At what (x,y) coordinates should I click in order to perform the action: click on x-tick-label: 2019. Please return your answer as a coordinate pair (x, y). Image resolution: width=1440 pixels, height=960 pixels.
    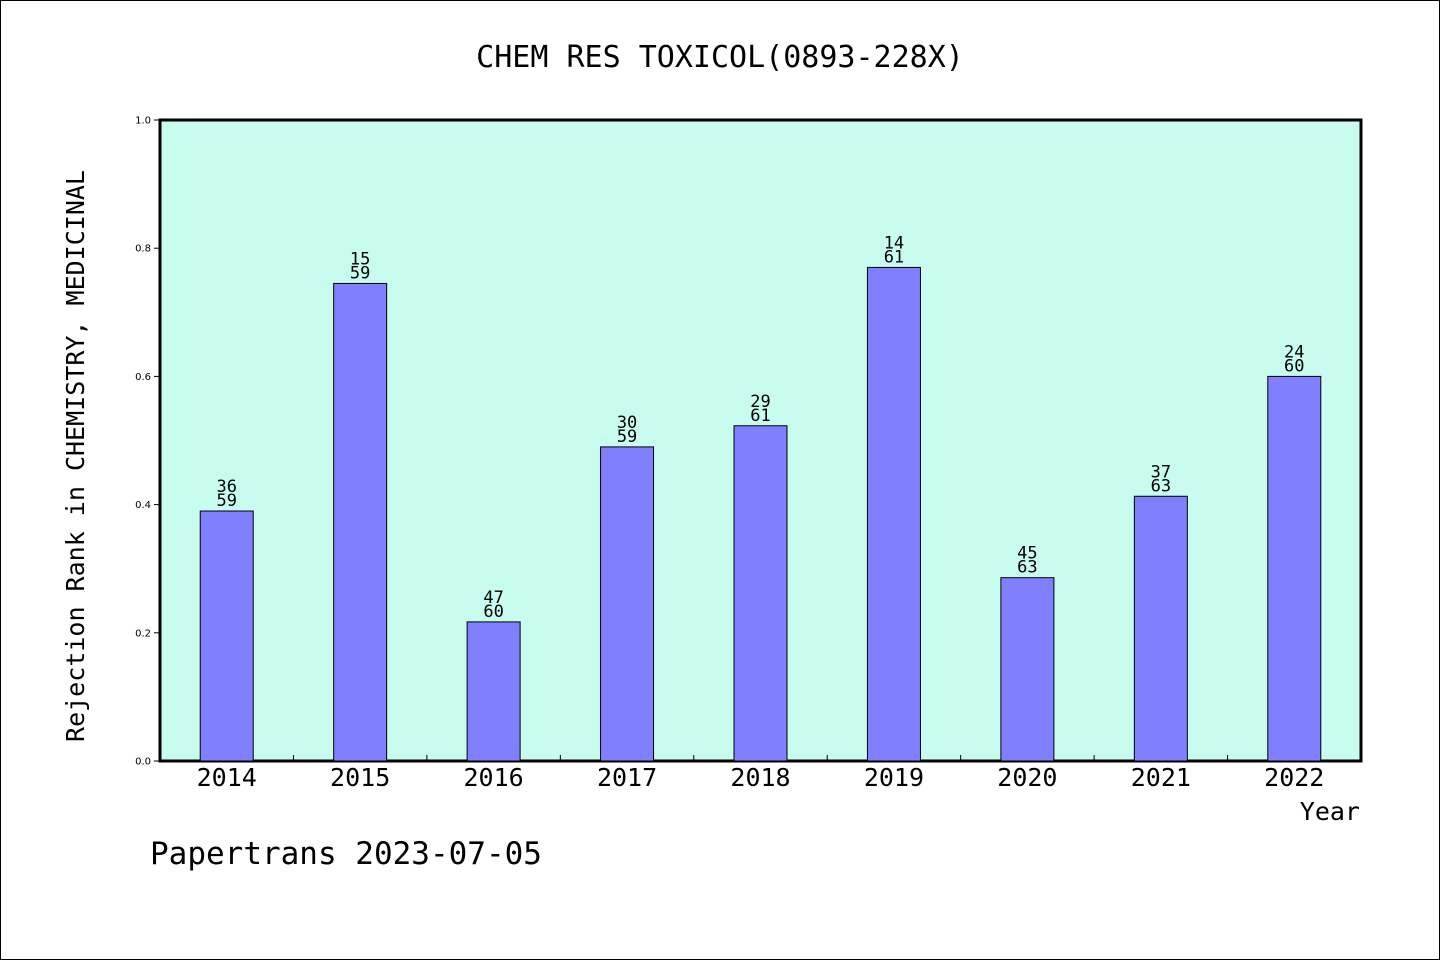
    Looking at the image, I should click on (894, 777).